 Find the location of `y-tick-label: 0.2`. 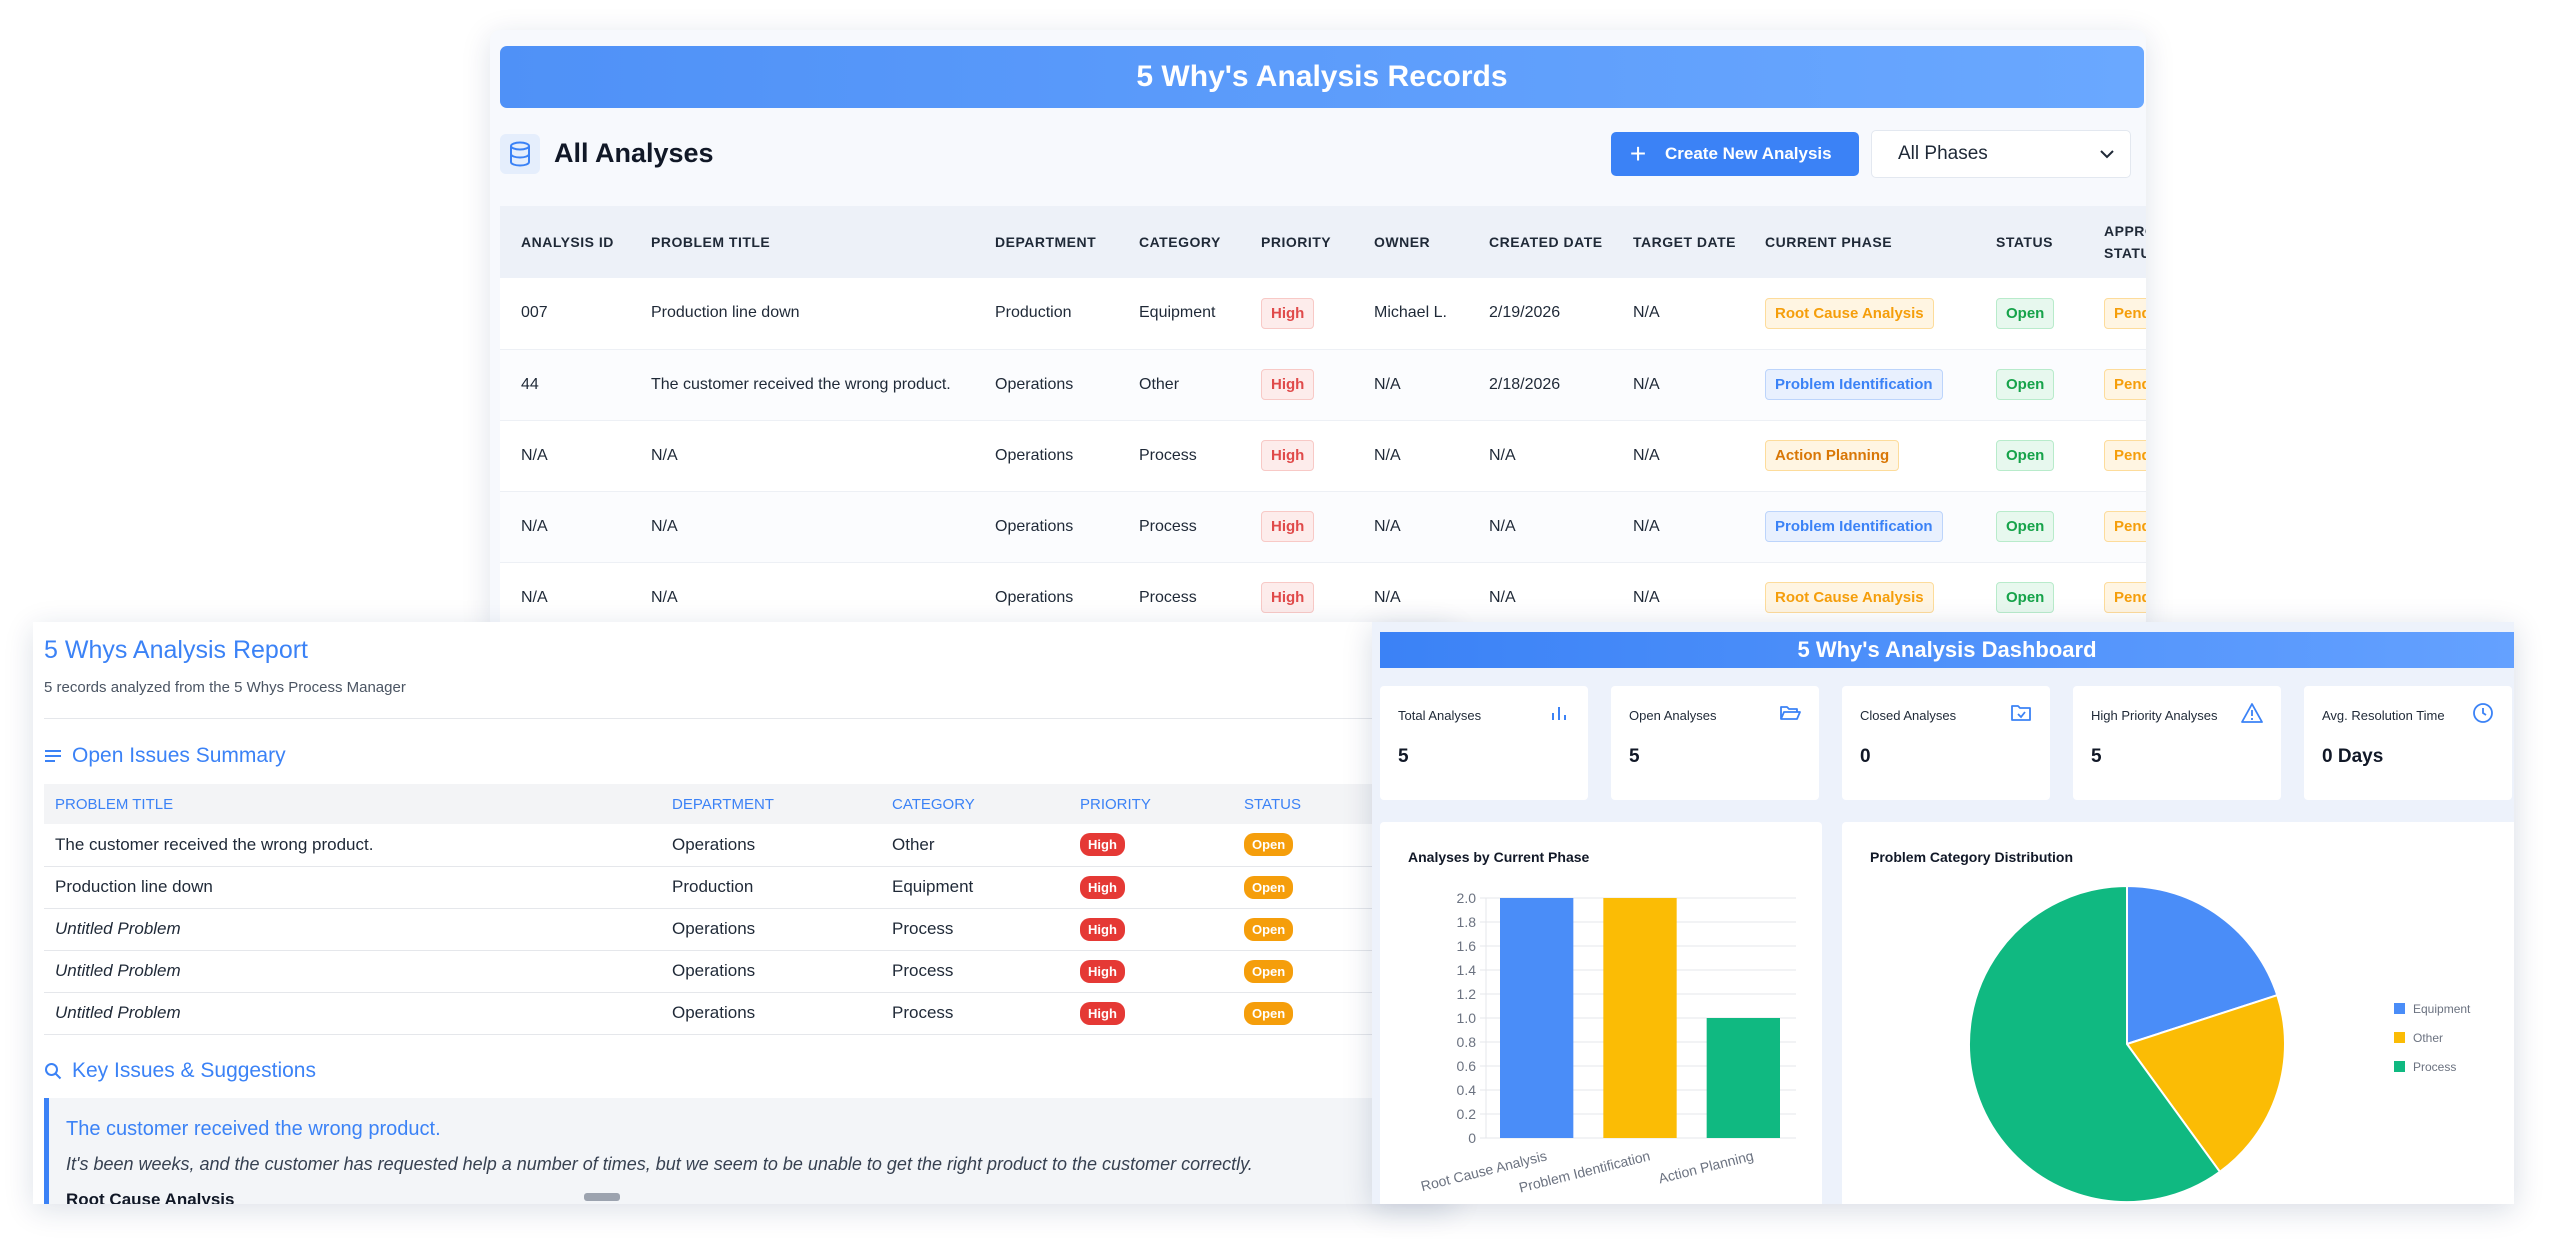

y-tick-label: 0.2 is located at coordinates (1467, 1114).